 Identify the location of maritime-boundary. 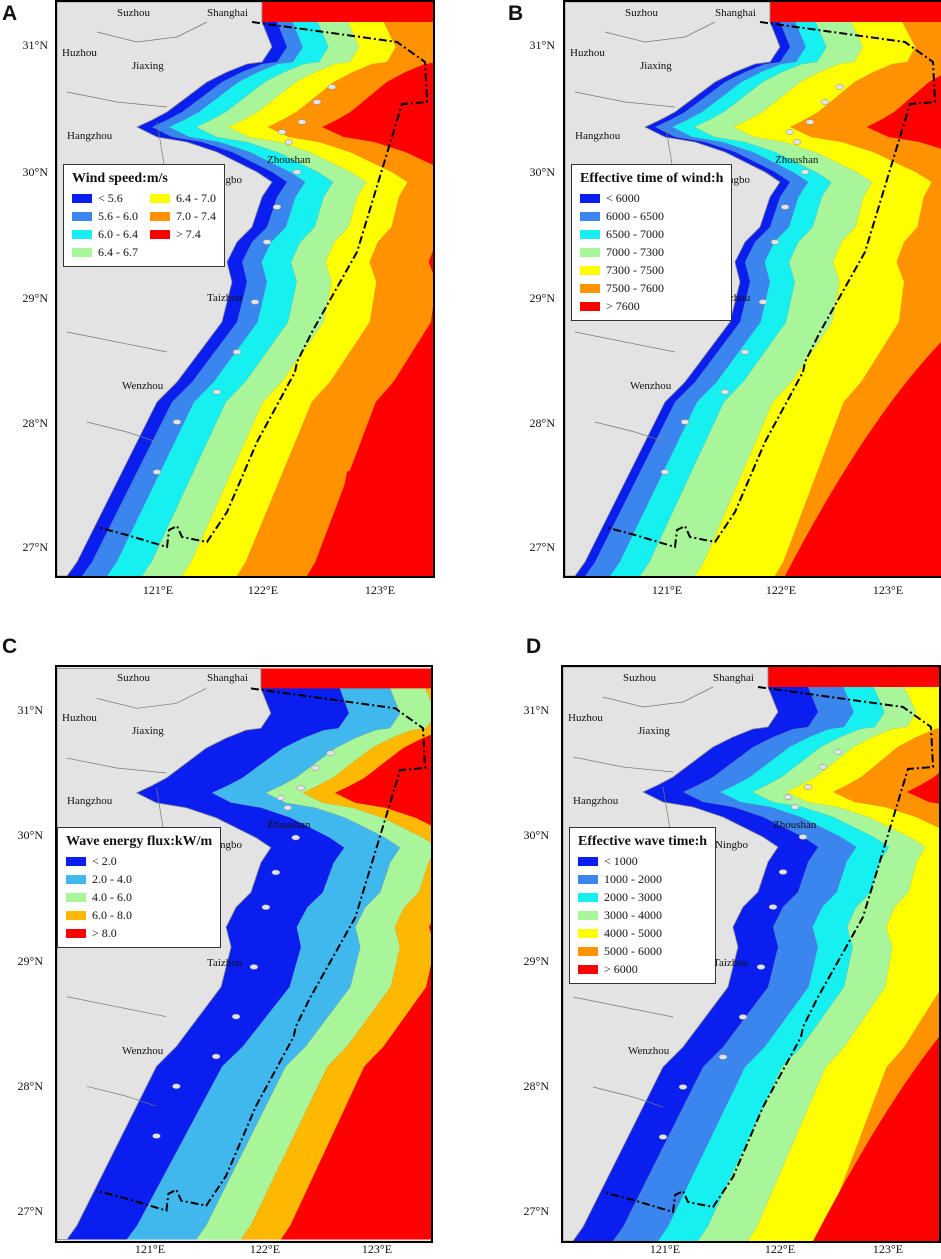
(768, 950).